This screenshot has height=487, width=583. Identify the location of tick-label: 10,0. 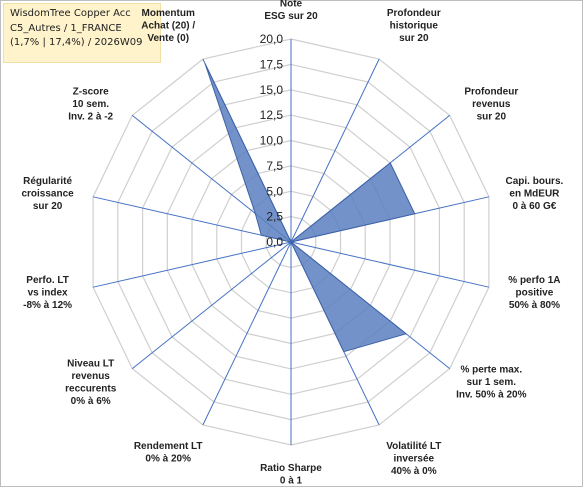
(272, 141).